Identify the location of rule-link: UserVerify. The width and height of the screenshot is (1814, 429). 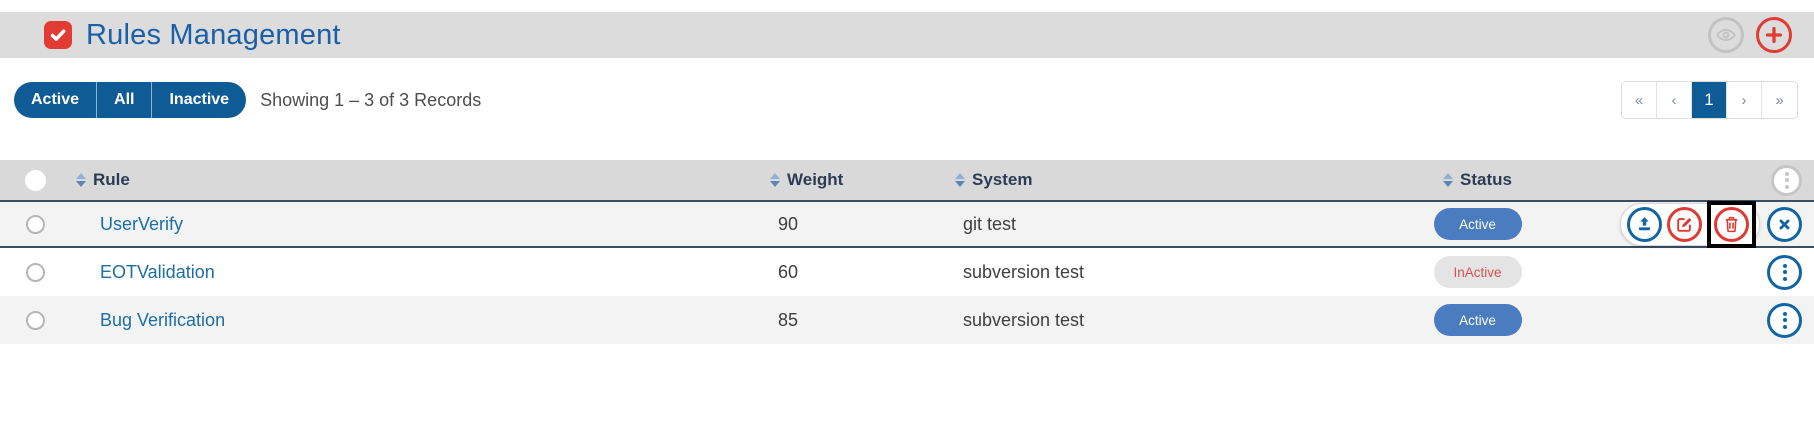
(142, 223).